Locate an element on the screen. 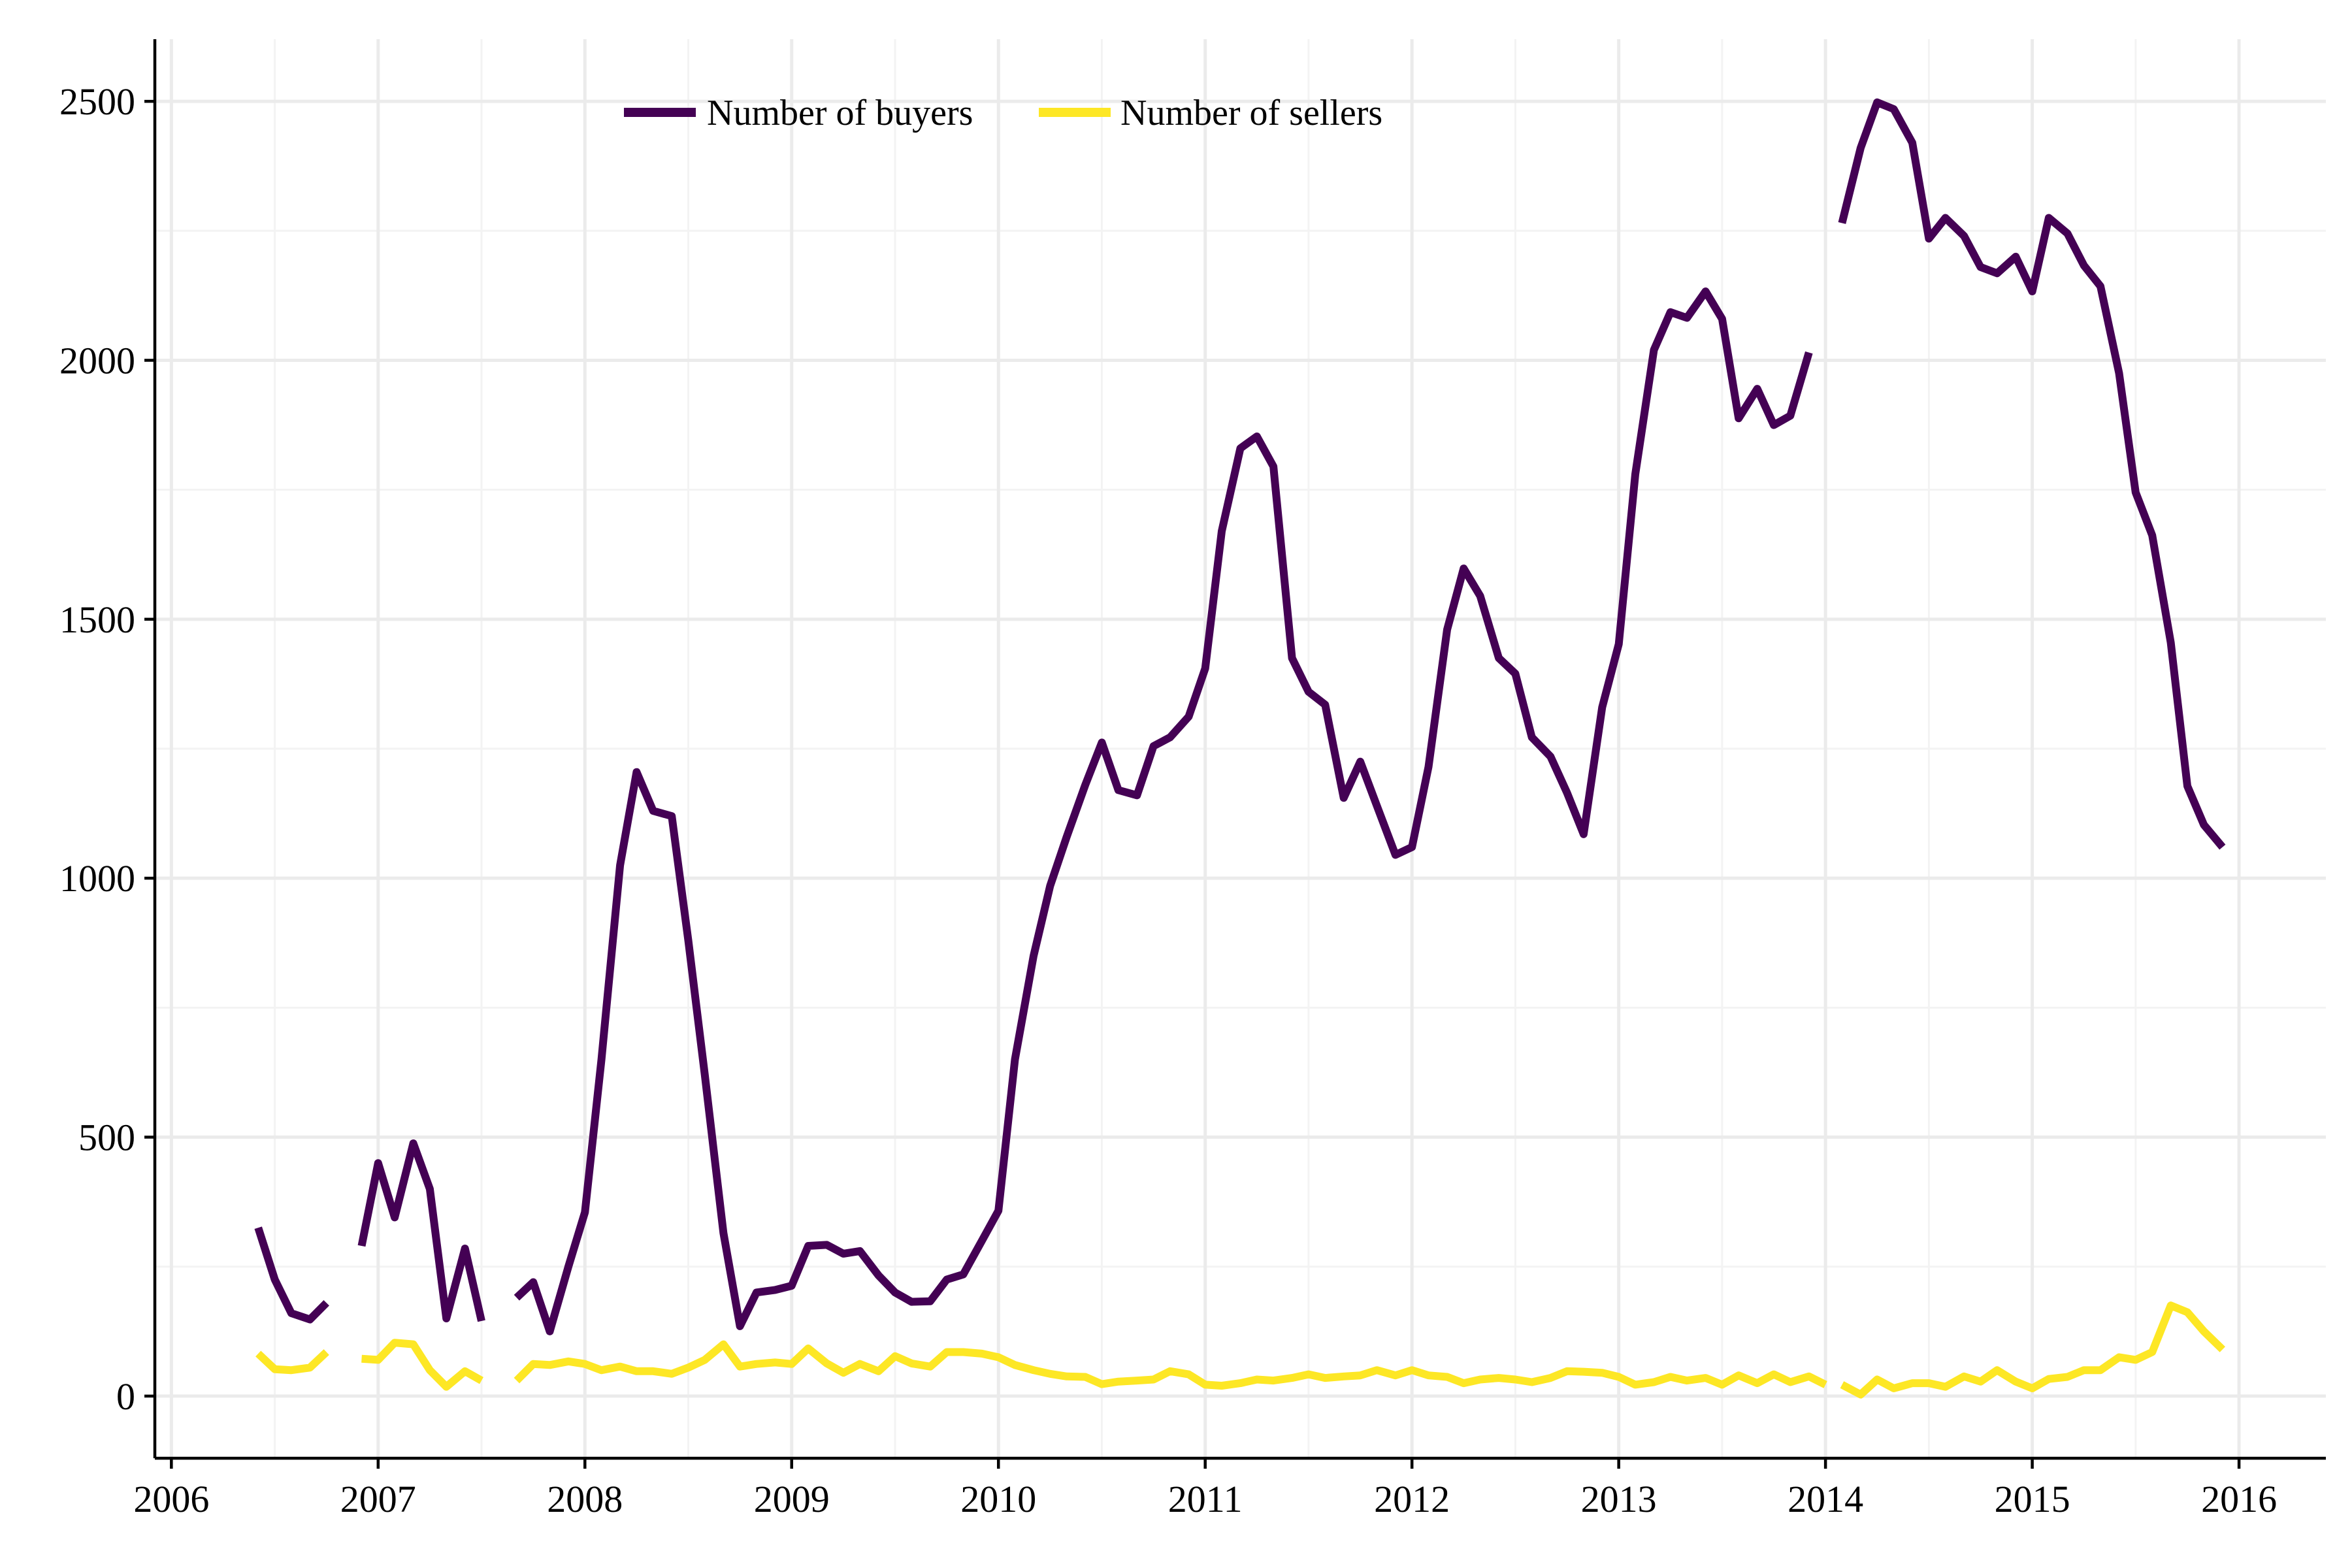 This screenshot has width=2352, height=1568. x-tick-label: 2013 is located at coordinates (1619, 1499).